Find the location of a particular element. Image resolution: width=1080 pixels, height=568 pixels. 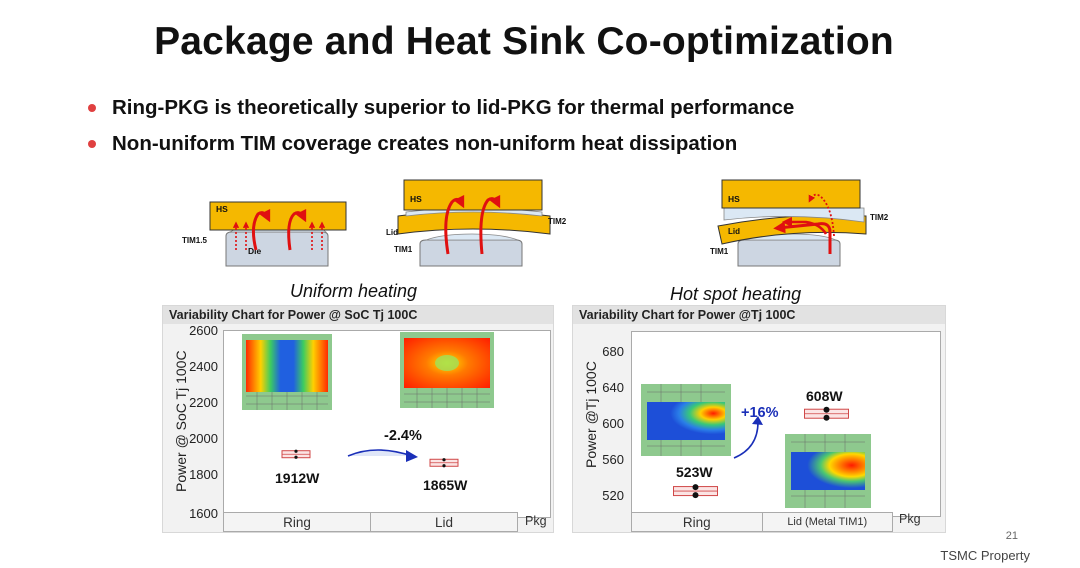

uniform-heatmap-ring is located at coordinates (287, 372).